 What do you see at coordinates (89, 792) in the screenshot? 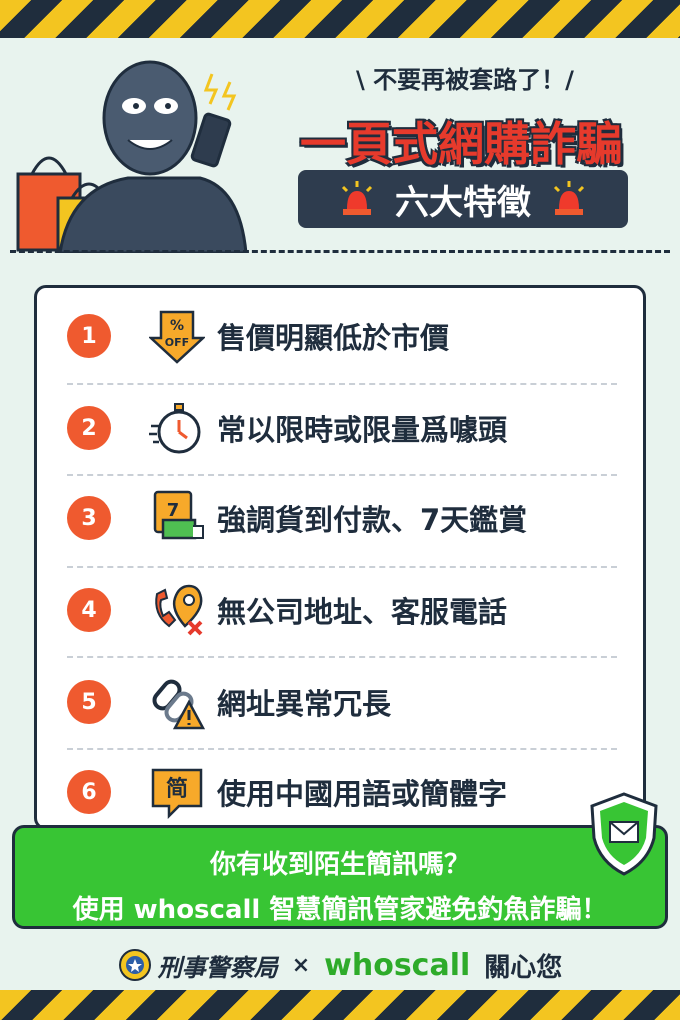
I see `feature-number: 6` at bounding box center [89, 792].